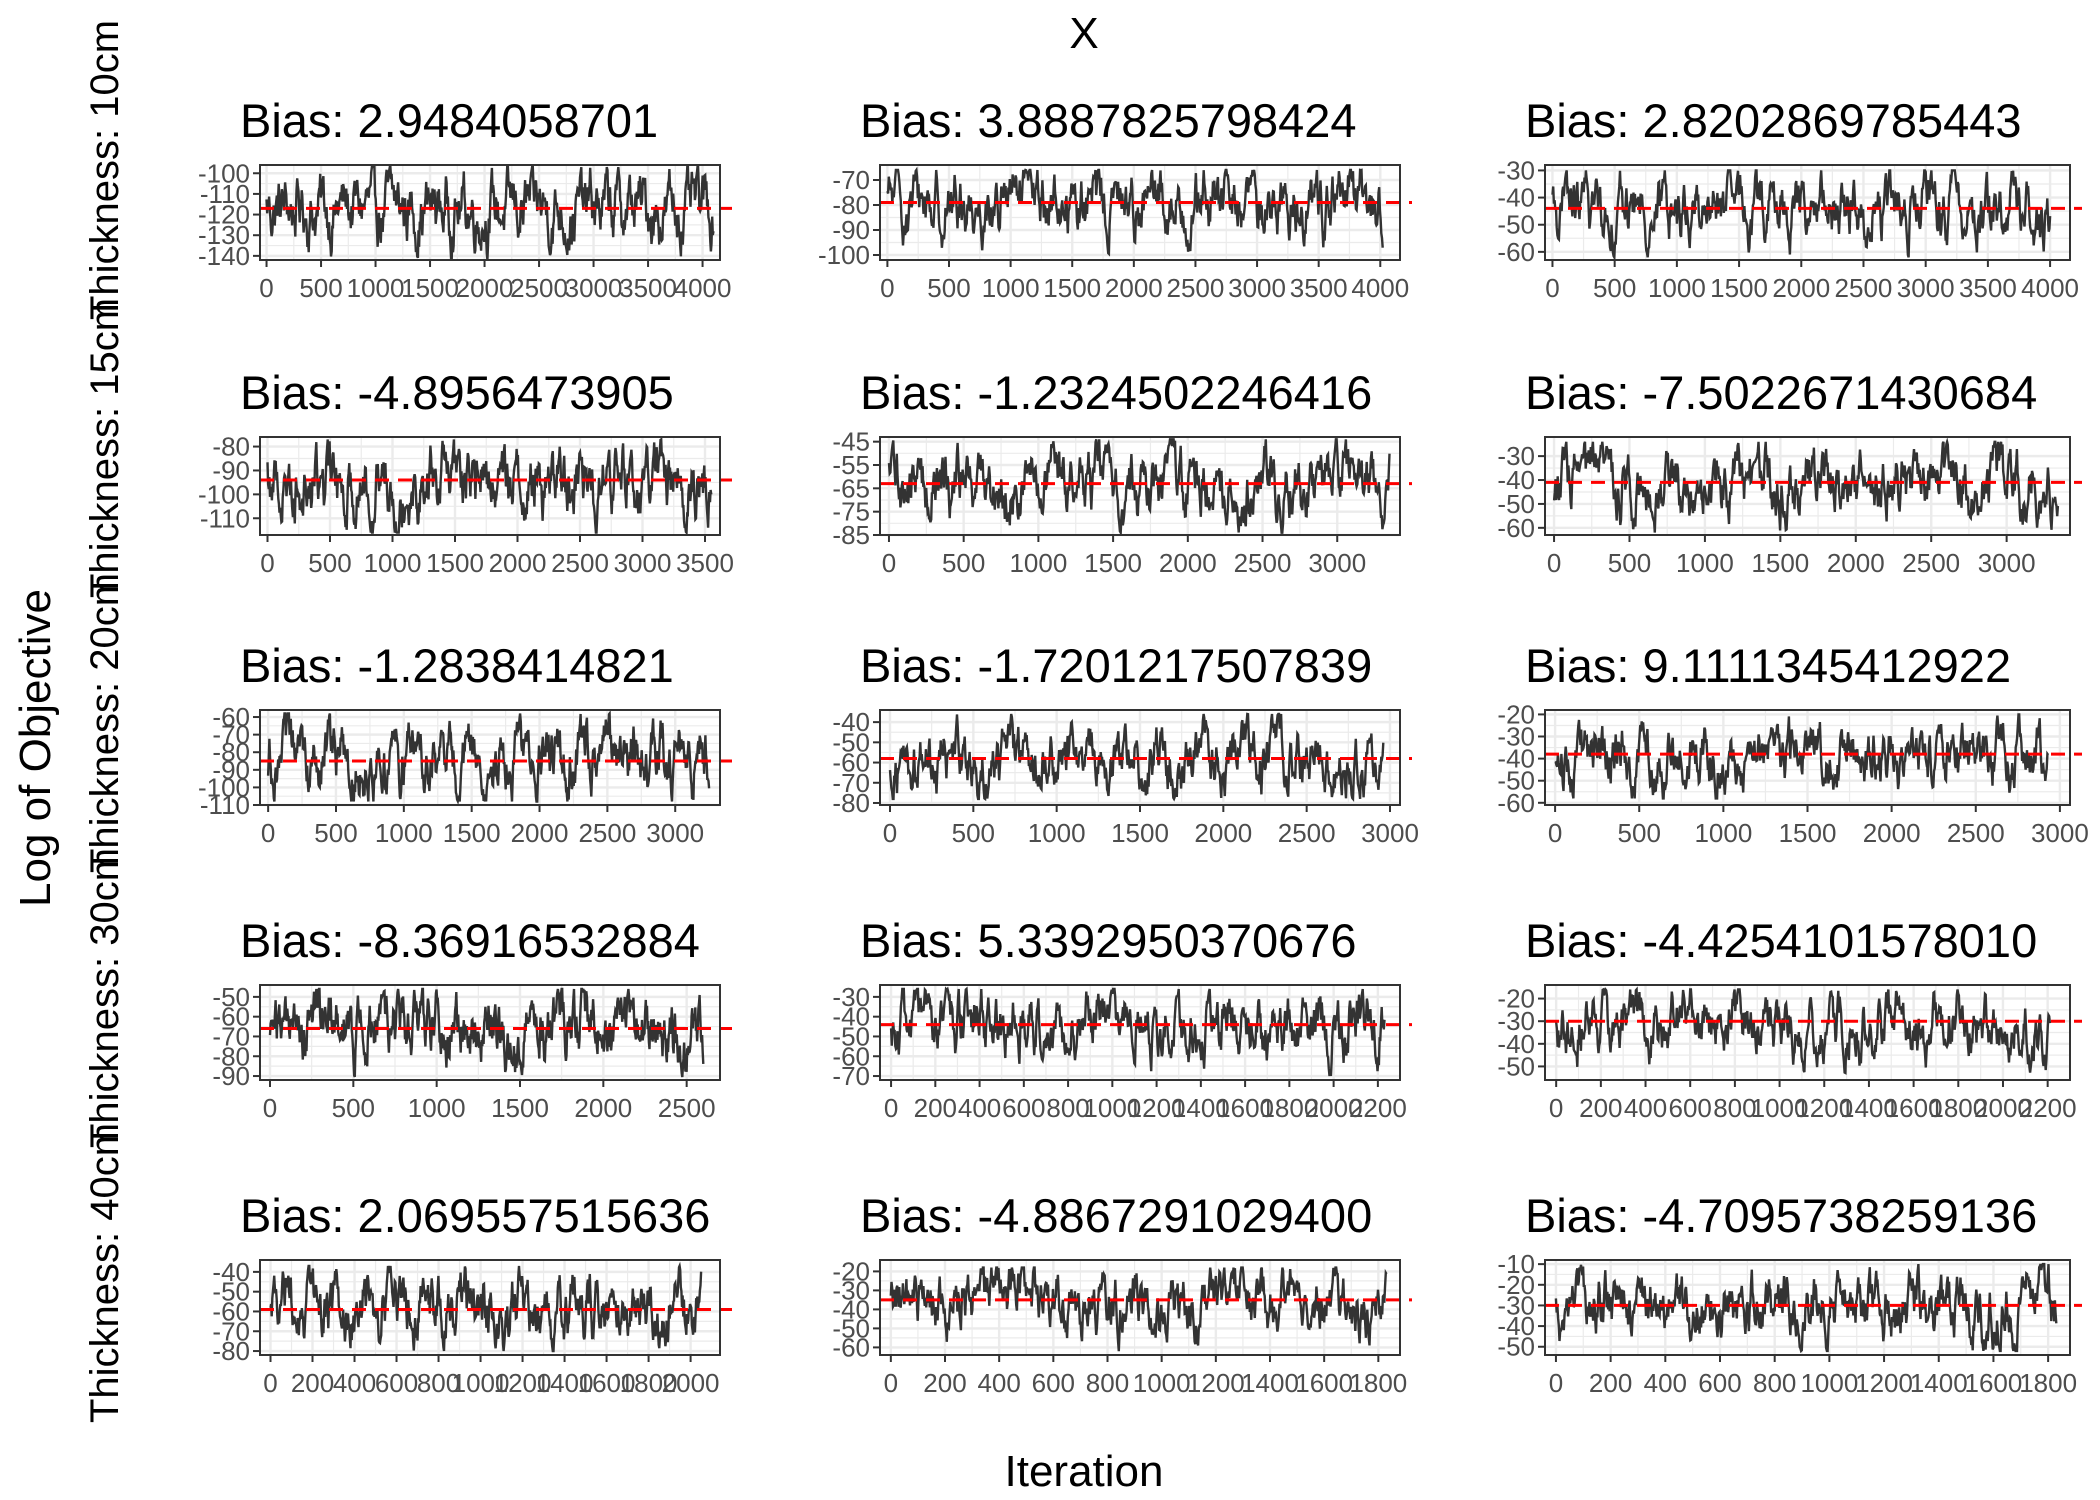 The width and height of the screenshot is (2100, 1500). What do you see at coordinates (457, 665) in the screenshot?
I see `panel-title: Bias: -1.2838414821` at bounding box center [457, 665].